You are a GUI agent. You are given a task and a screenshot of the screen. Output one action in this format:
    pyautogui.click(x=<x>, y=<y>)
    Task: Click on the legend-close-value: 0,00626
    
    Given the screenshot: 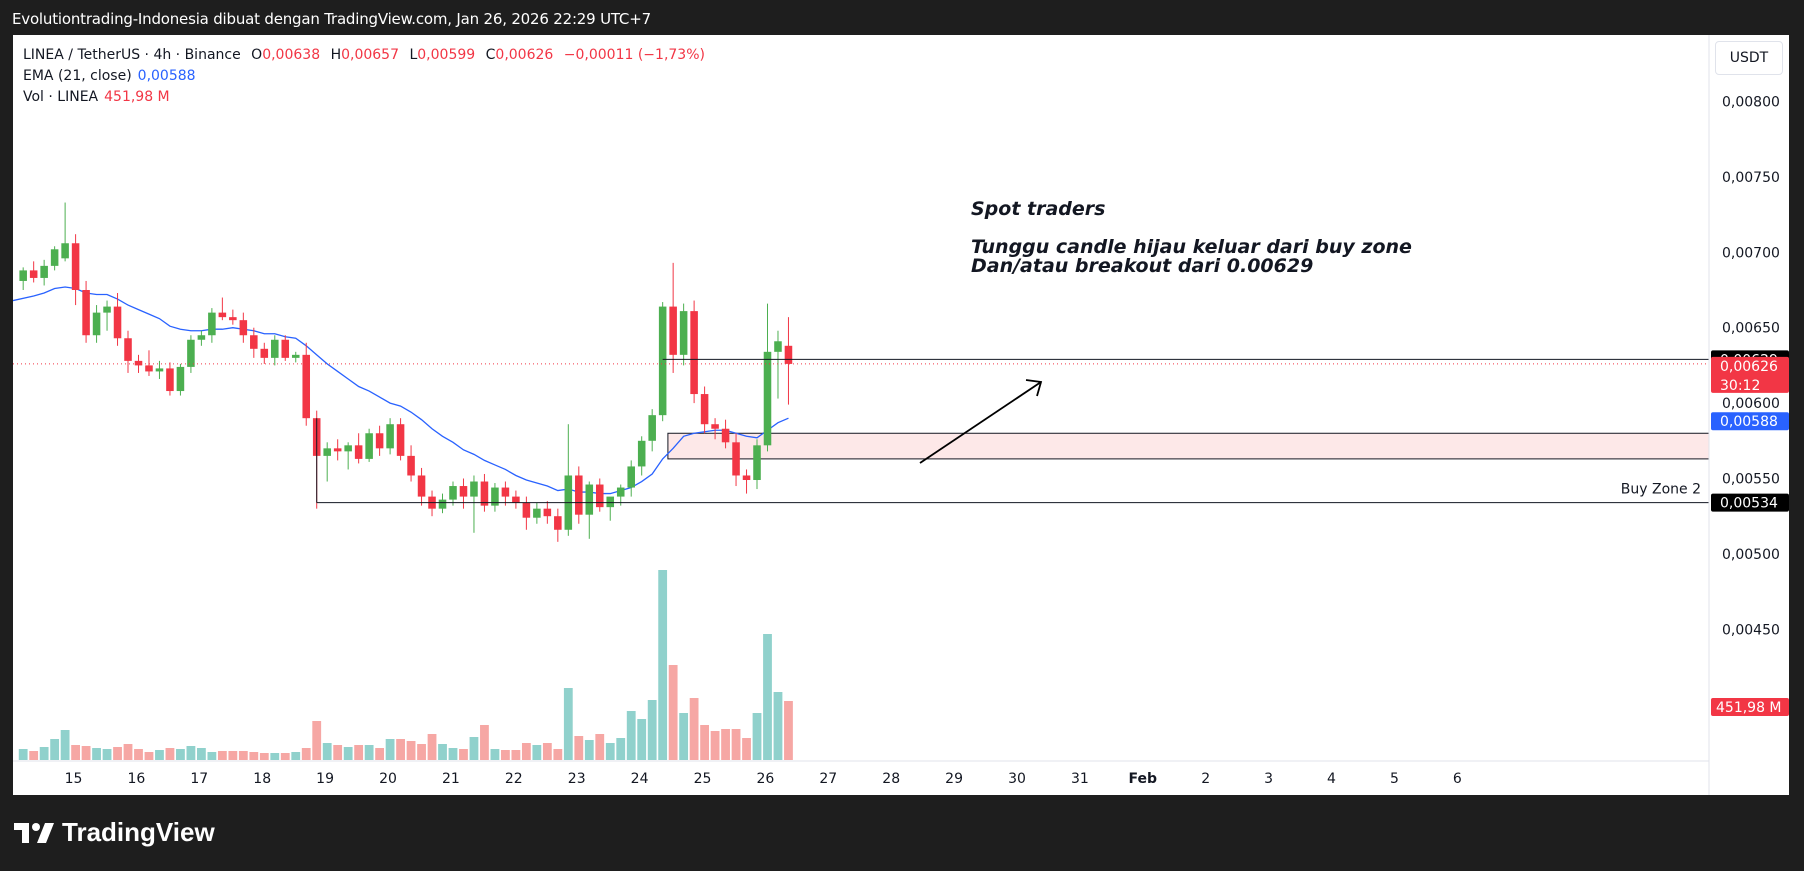 What is the action you would take?
    pyautogui.click(x=524, y=55)
    